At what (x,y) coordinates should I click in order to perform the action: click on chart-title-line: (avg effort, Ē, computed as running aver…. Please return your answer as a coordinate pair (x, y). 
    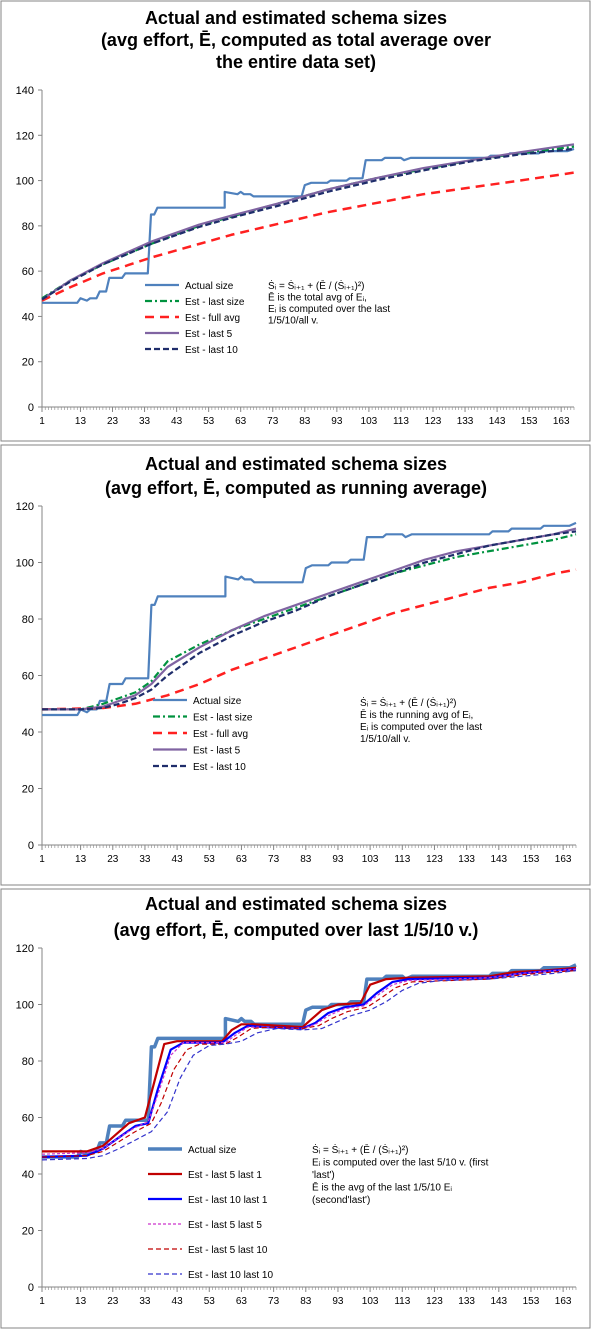
    Looking at the image, I should click on (296, 488).